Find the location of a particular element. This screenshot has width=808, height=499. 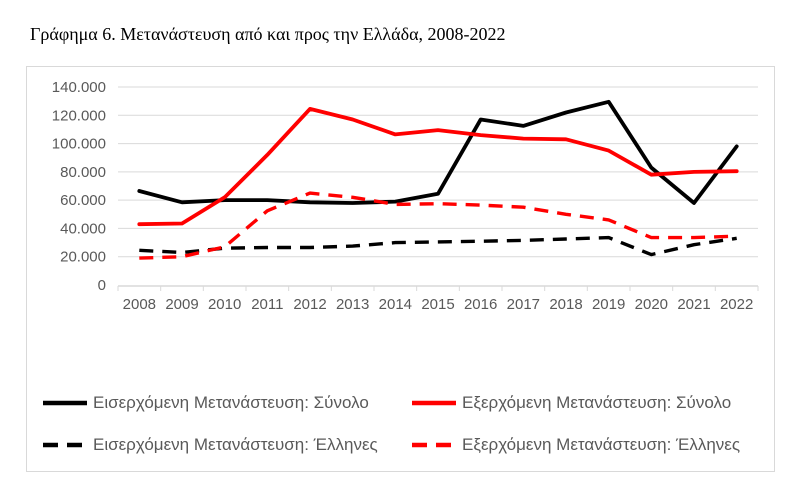

y-tick-label: 120.000 is located at coordinates (79, 115).